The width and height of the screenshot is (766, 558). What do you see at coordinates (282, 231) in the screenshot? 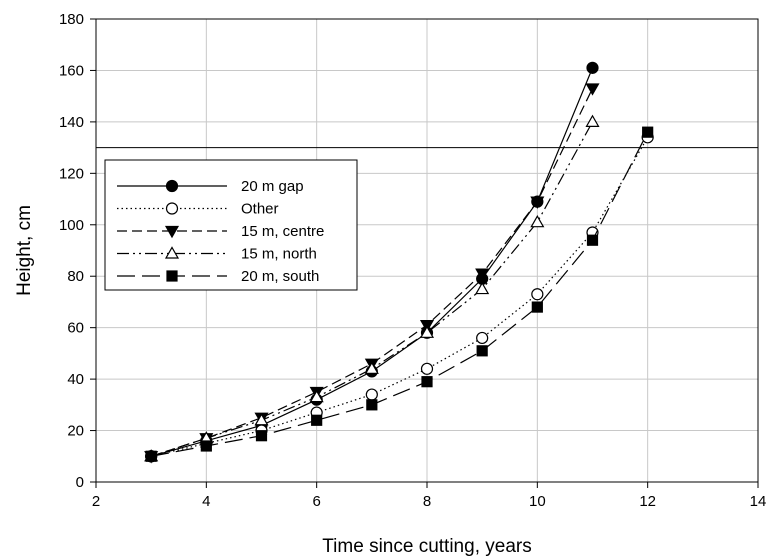
I see `legend-label: 15 m, centre` at bounding box center [282, 231].